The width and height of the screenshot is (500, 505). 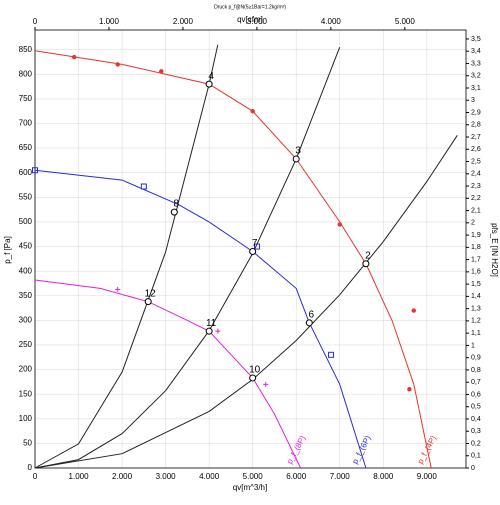 I want to click on y-tick-label: 350, so click(x=26, y=295).